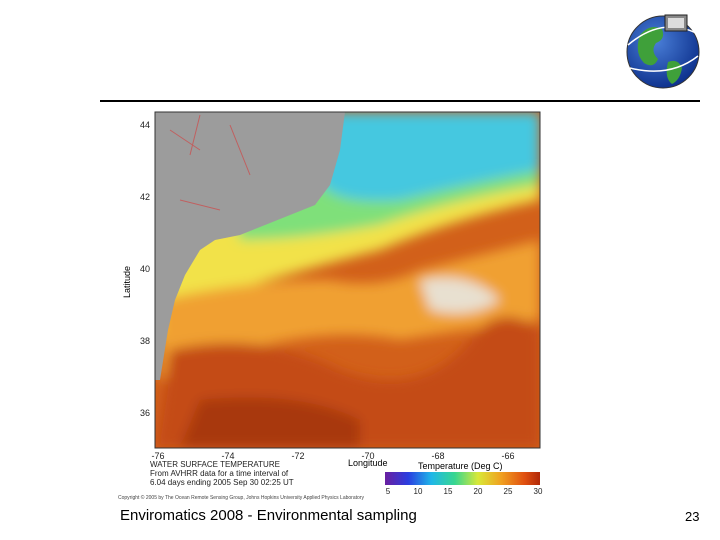 This screenshot has width=720, height=540. What do you see at coordinates (460, 466) in the screenshot?
I see `colorbar-title: Temperature (Deg C)` at bounding box center [460, 466].